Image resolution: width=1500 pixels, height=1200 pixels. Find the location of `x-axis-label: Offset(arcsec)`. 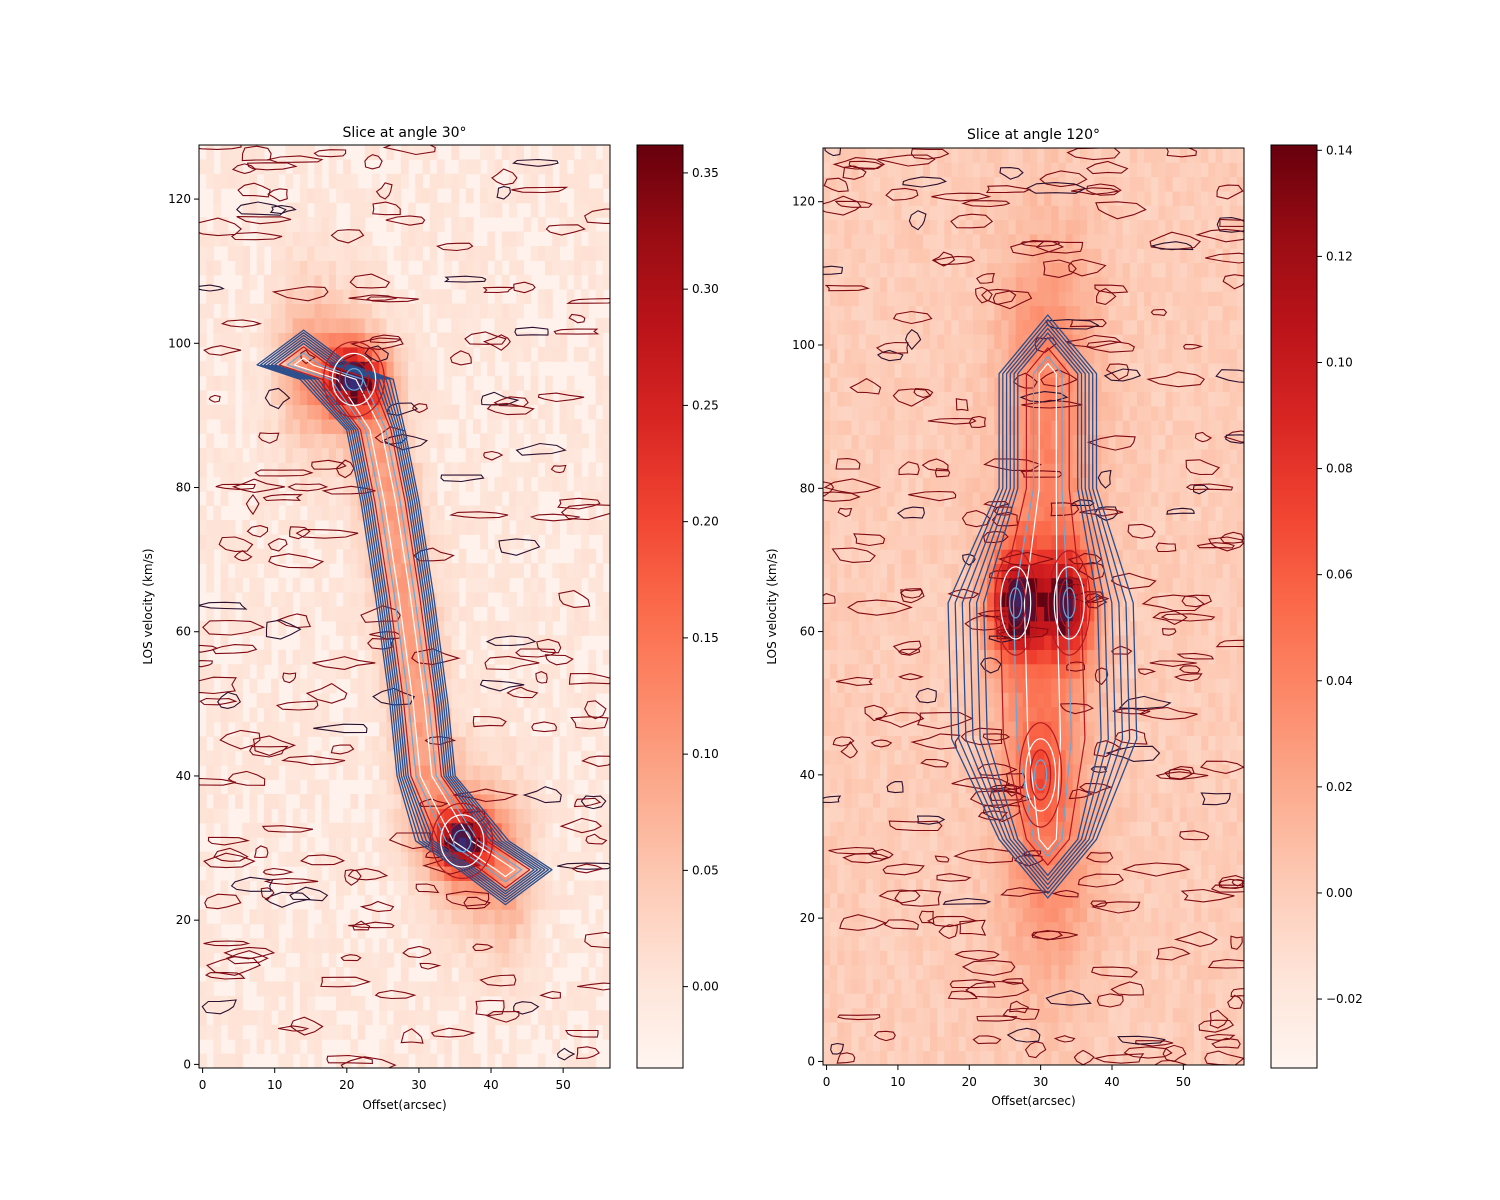

x-axis-label: Offset(arcsec) is located at coordinates (404, 1105).